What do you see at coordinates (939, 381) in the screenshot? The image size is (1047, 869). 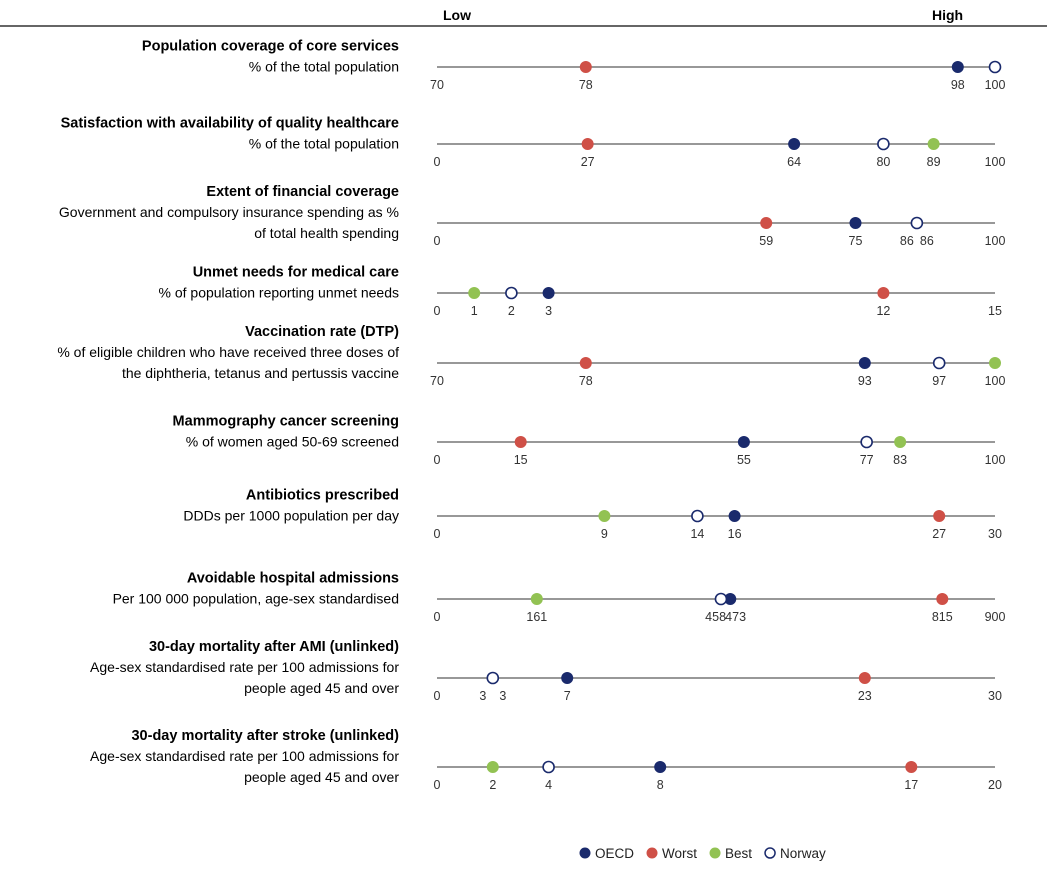 I see `value-label-norway: 97` at bounding box center [939, 381].